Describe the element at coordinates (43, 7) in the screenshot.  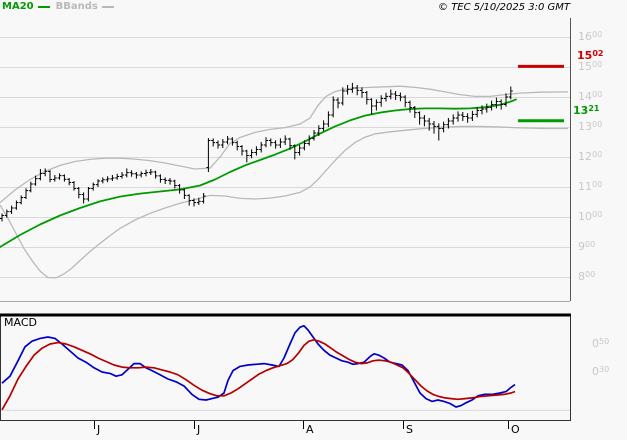
I see `ma20-line-swatch-icon` at that location.